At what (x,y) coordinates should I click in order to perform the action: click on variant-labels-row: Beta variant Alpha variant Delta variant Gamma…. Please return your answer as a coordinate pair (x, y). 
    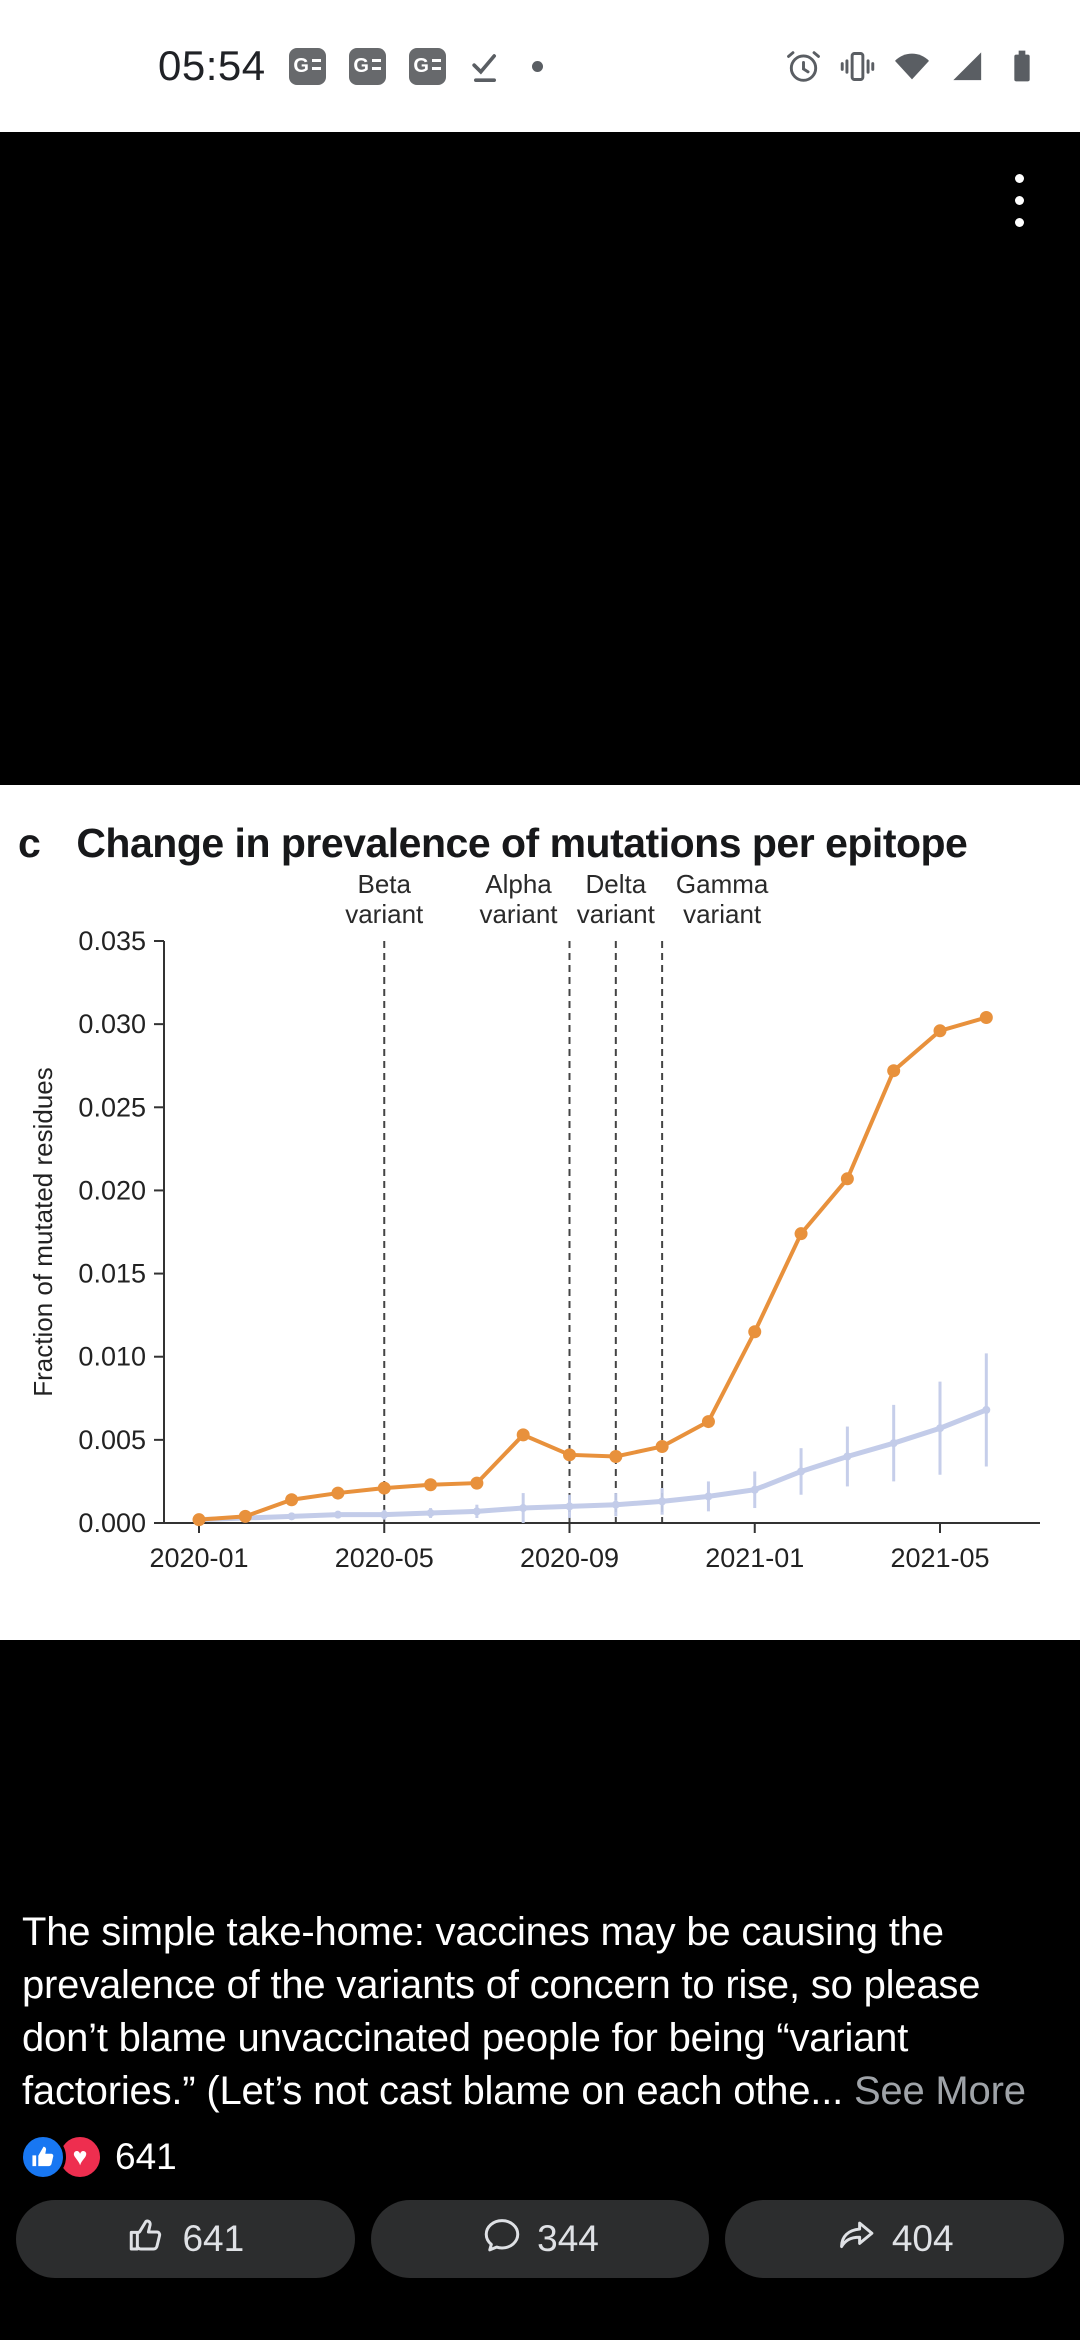
    Looking at the image, I should click on (540, 900).